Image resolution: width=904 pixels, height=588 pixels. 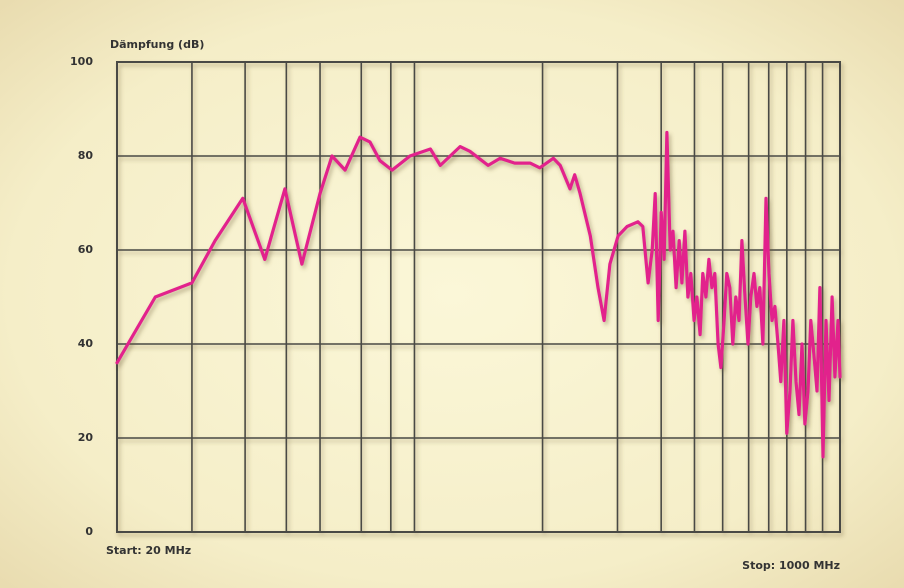 I want to click on x-start-label: Start: 20 MHz, so click(x=148, y=550).